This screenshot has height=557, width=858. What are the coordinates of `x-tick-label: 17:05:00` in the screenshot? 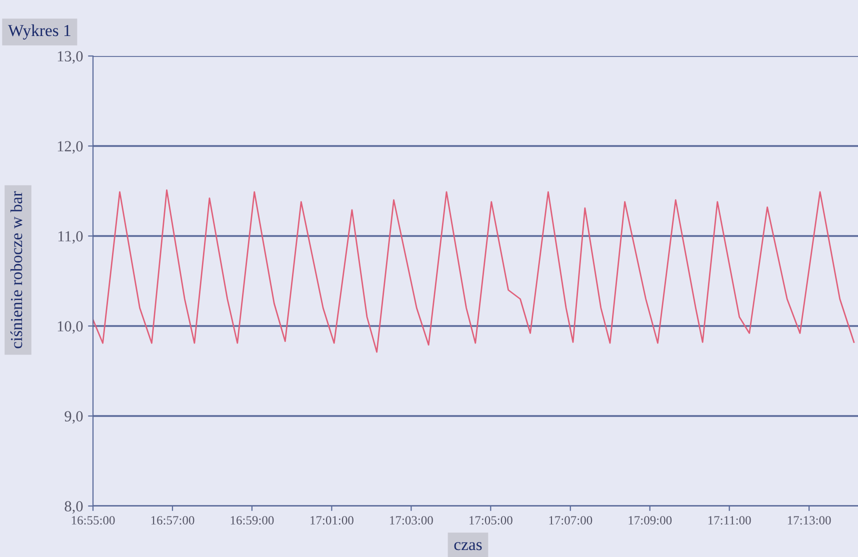 It's located at (491, 520).